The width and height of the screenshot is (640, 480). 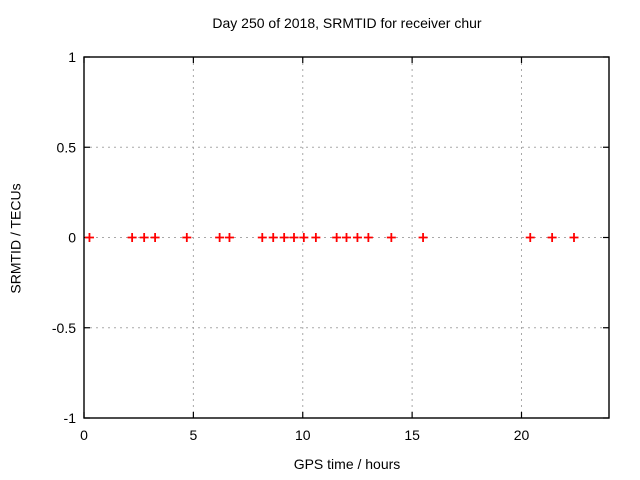 What do you see at coordinates (412, 435) in the screenshot?
I see `x-tick-label: 15` at bounding box center [412, 435].